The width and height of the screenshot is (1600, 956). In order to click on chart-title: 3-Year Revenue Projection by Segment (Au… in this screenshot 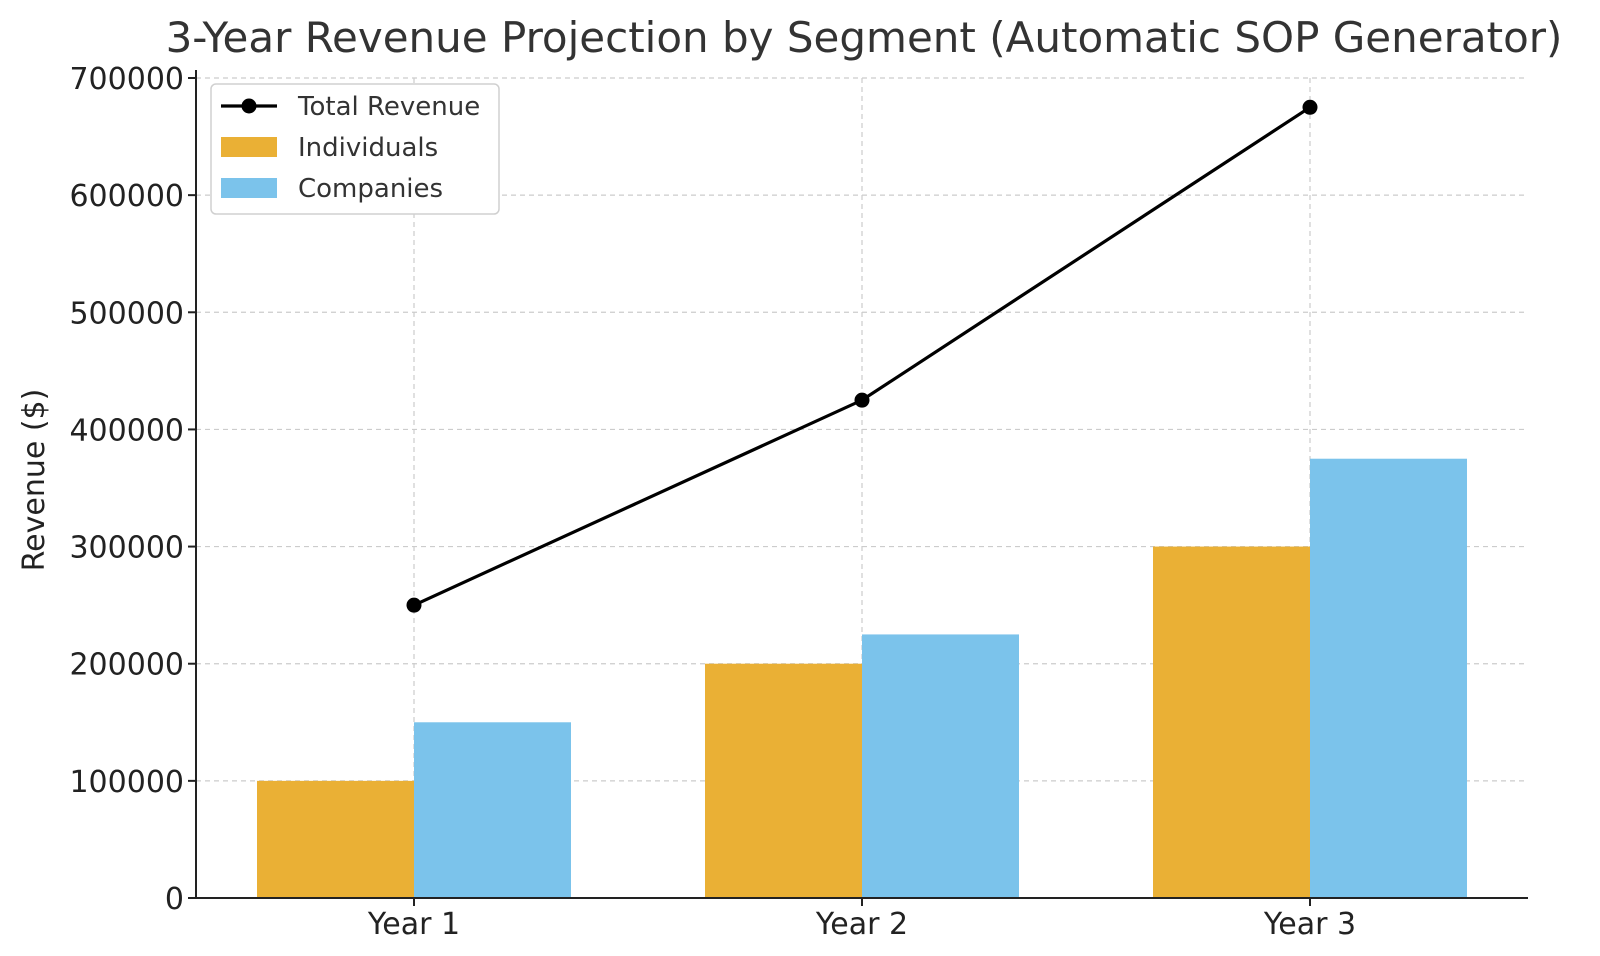, I will do `click(864, 37)`.